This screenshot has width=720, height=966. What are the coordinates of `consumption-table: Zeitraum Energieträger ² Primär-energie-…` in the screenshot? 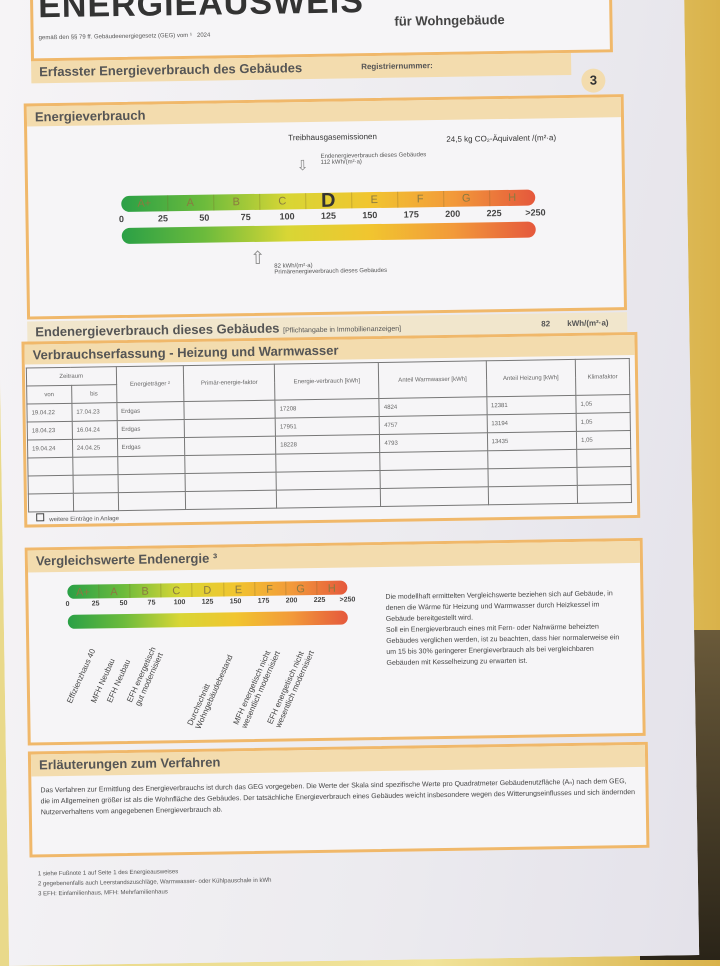 It's located at (329, 435).